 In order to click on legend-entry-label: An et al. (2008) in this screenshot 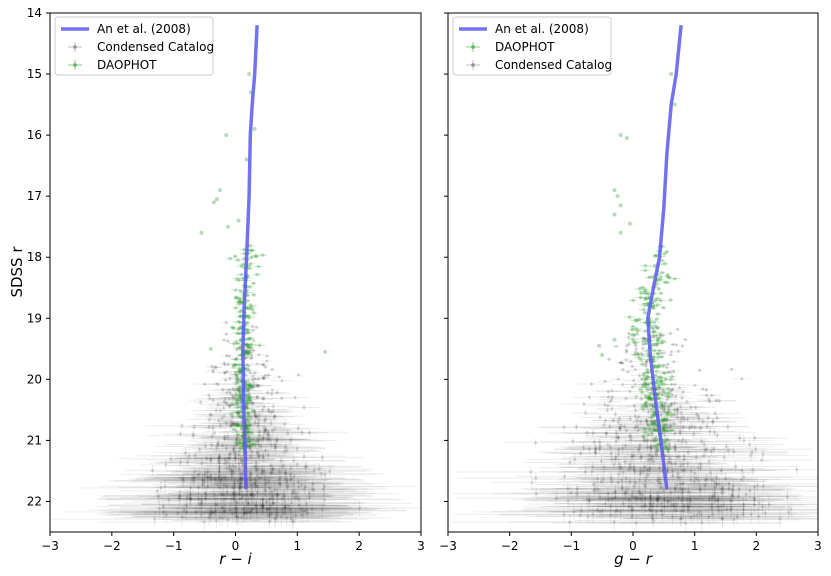, I will do `click(144, 29)`.